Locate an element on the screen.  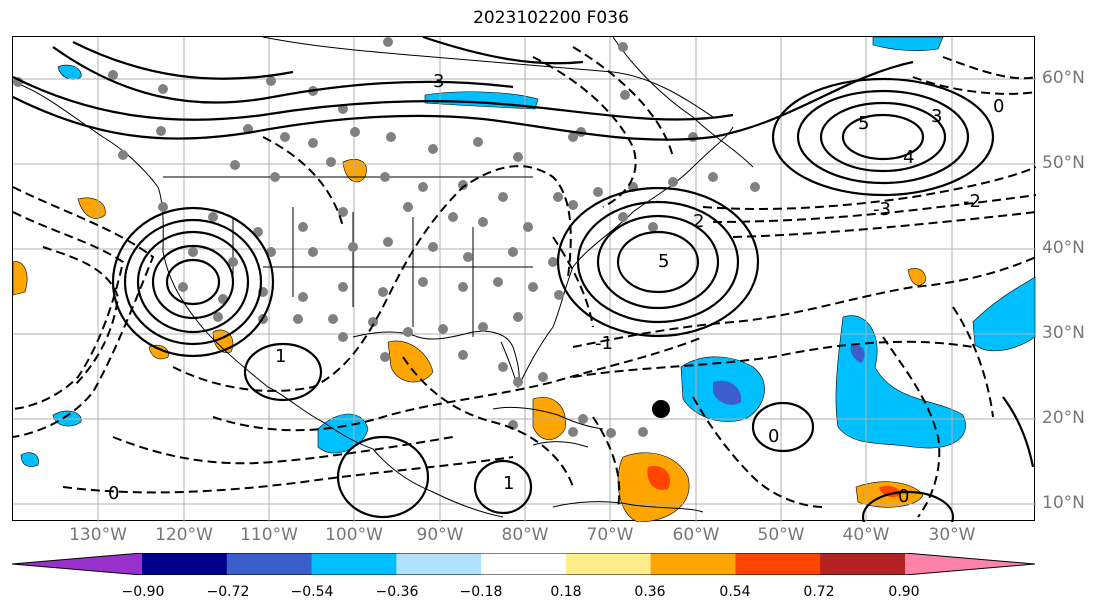
blue-field-pacific-south is located at coordinates (51, 438).